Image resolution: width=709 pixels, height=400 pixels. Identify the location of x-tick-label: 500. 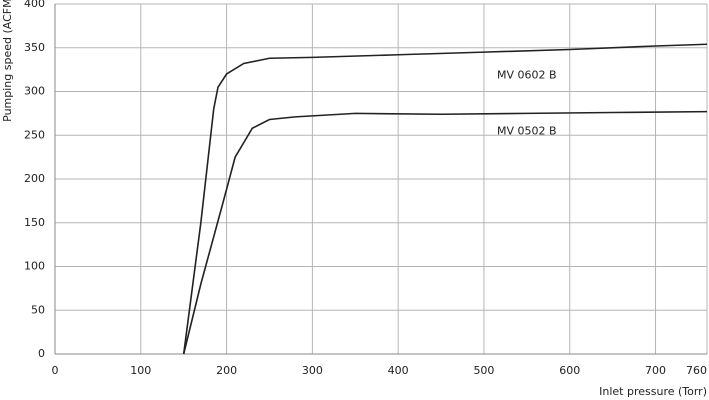
(483, 370).